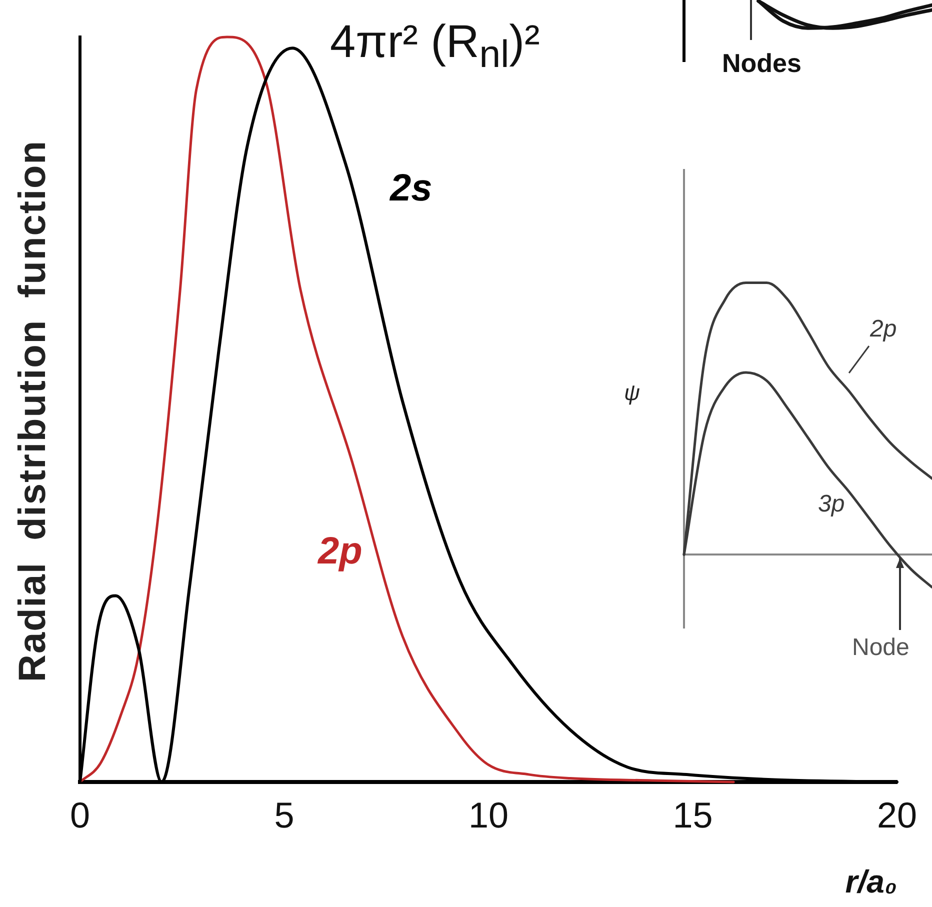  Describe the element at coordinates (871, 882) in the screenshot. I see `x-axis-title: r/a₀` at that location.